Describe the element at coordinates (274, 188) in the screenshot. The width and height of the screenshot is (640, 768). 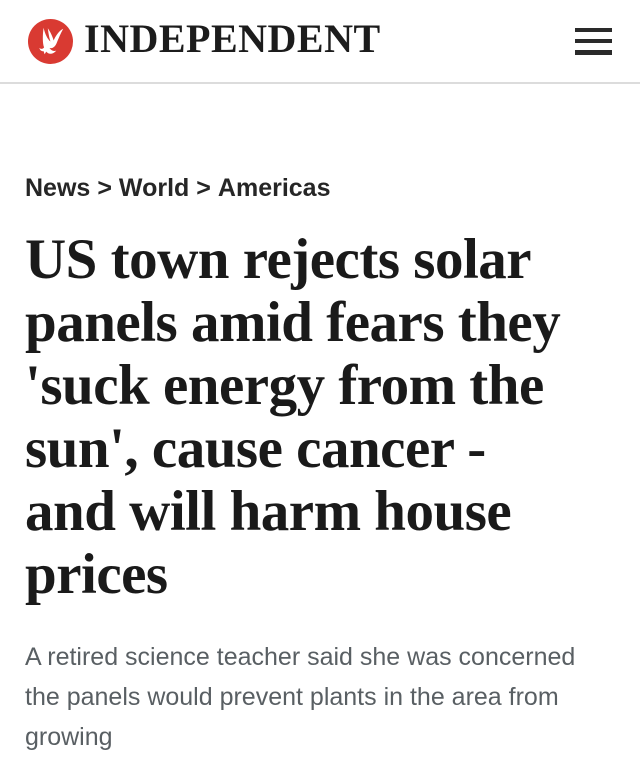
I see `breadcrumb-item-americas: Americas` at that location.